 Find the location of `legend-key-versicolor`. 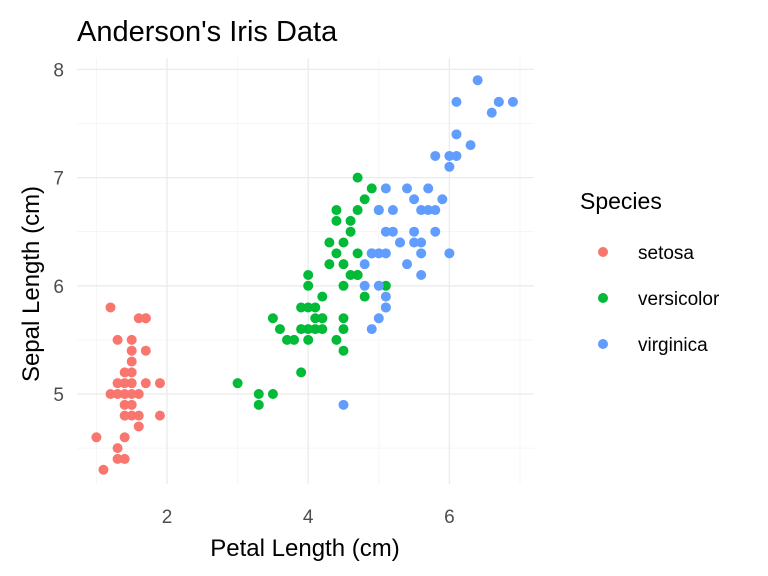

legend-key-versicolor is located at coordinates (603, 298).